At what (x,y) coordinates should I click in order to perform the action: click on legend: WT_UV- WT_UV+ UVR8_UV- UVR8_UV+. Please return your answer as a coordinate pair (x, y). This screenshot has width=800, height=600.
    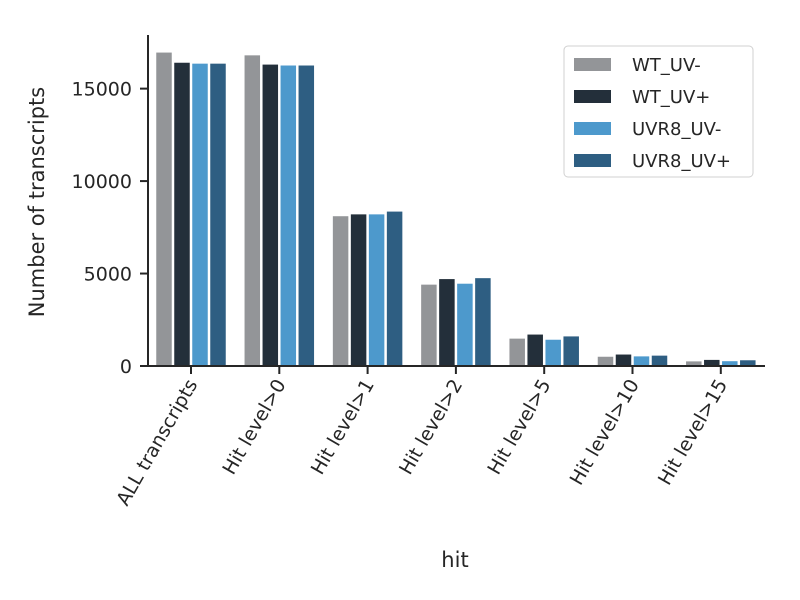
    Looking at the image, I should click on (658, 111).